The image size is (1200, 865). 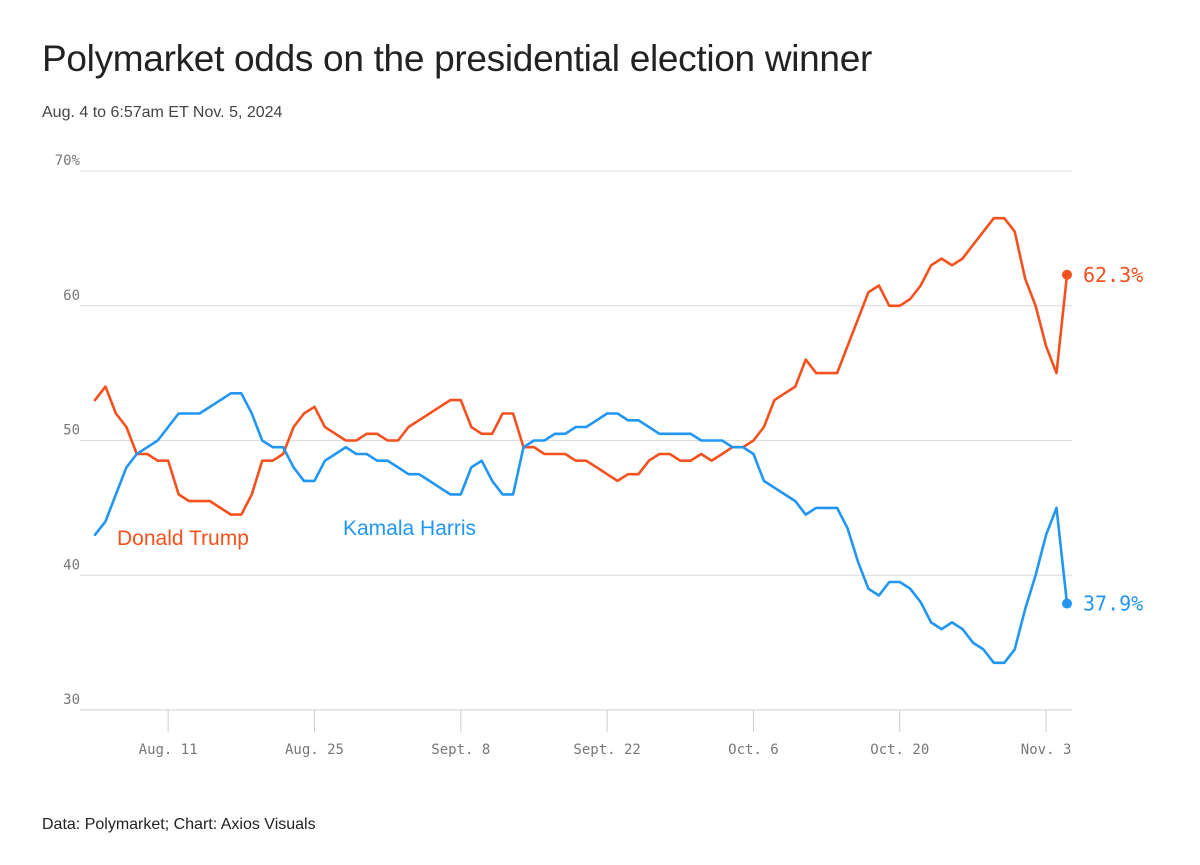 What do you see at coordinates (899, 750) in the screenshot?
I see `x-tick-label-5: Oct. 20` at bounding box center [899, 750].